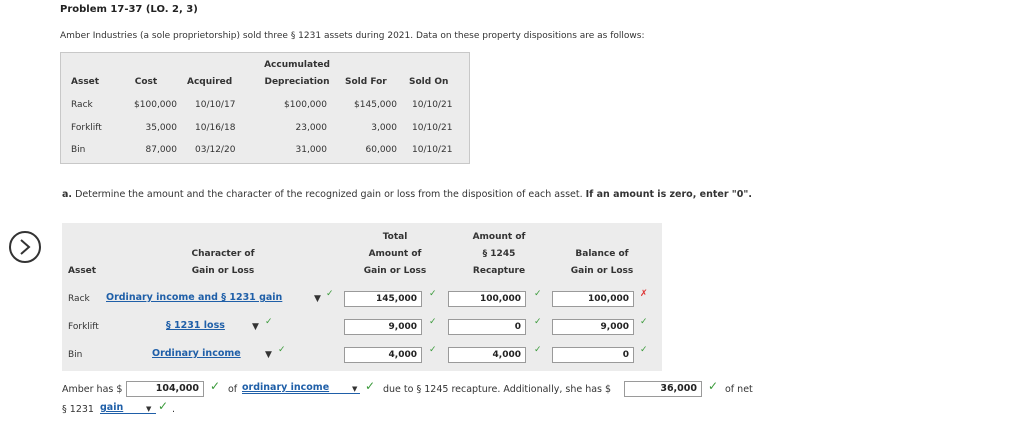  Describe the element at coordinates (297, 82) in the screenshot. I see `header-depreciation: Depreciation` at that location.